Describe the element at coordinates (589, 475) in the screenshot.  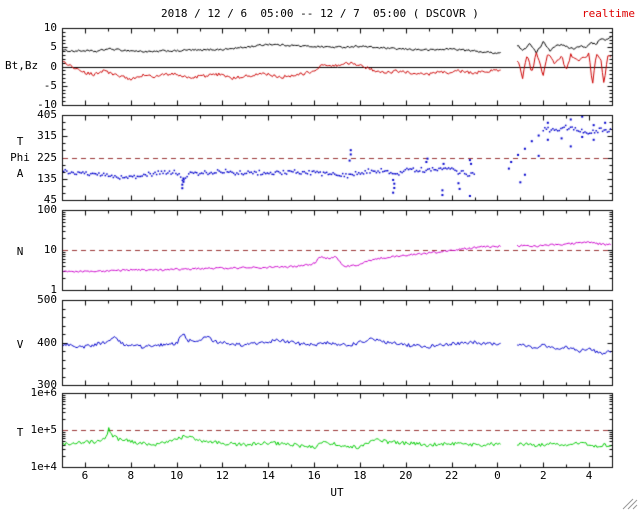
I see `x-tick-label: 4` at that location.